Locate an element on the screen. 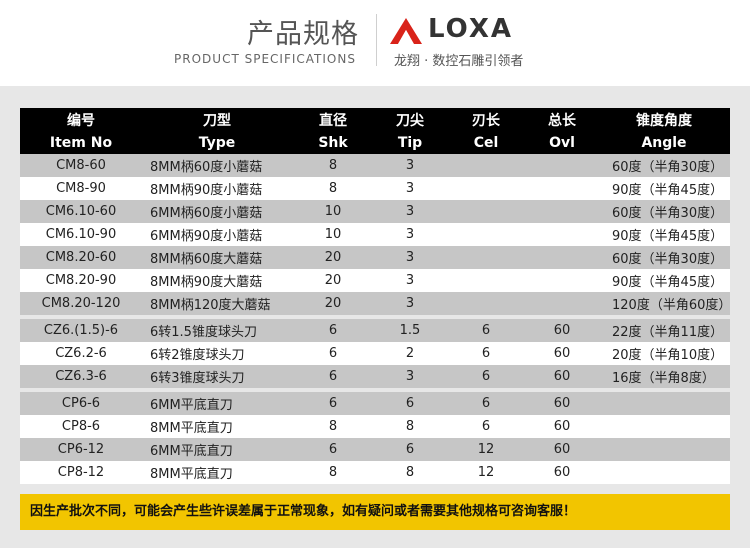 The image size is (750, 548). cell-type: 6转3锥度球头刀 is located at coordinates (197, 378).